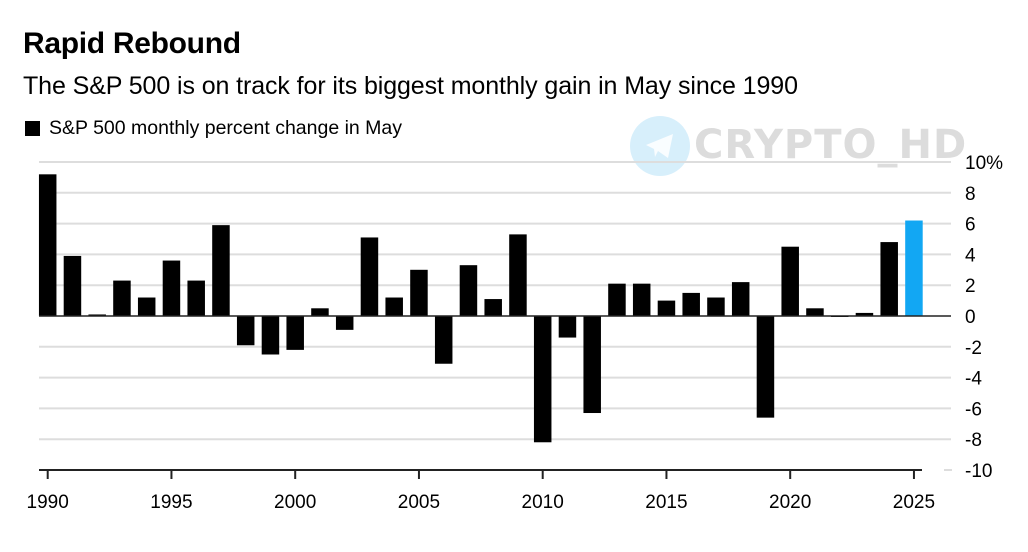 This screenshot has width=1028, height=552. I want to click on bar-2008, so click(493, 307).